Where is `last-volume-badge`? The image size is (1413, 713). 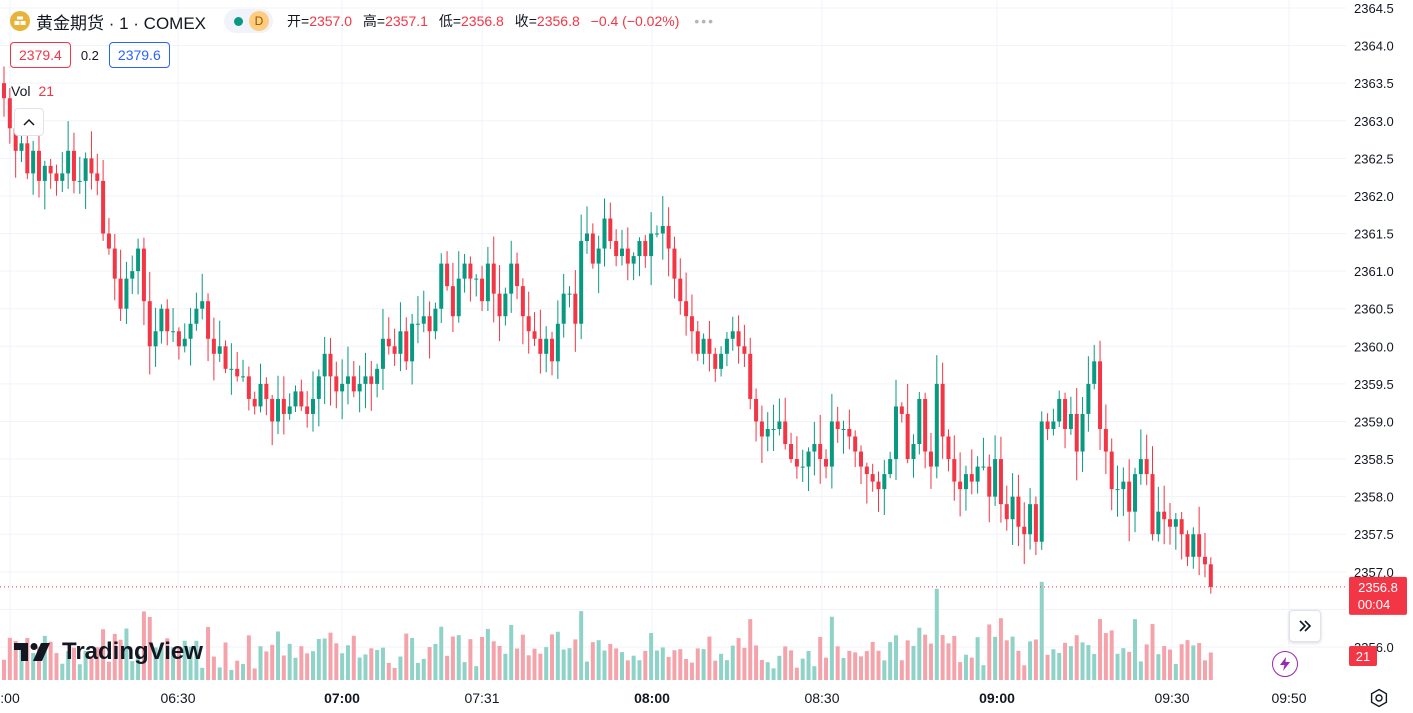 last-volume-badge is located at coordinates (1363, 656).